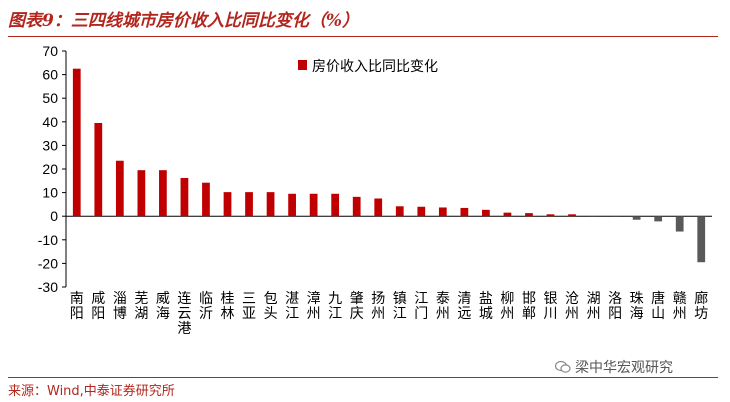  What do you see at coordinates (400, 306) in the screenshot?
I see `x-tick-label: 镇江` at bounding box center [400, 306].